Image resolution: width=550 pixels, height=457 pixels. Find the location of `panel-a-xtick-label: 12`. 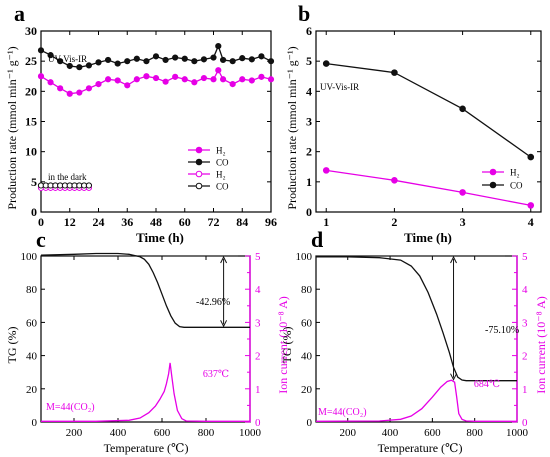

panel-a-xtick-label: 12 is located at coordinates (70, 222).